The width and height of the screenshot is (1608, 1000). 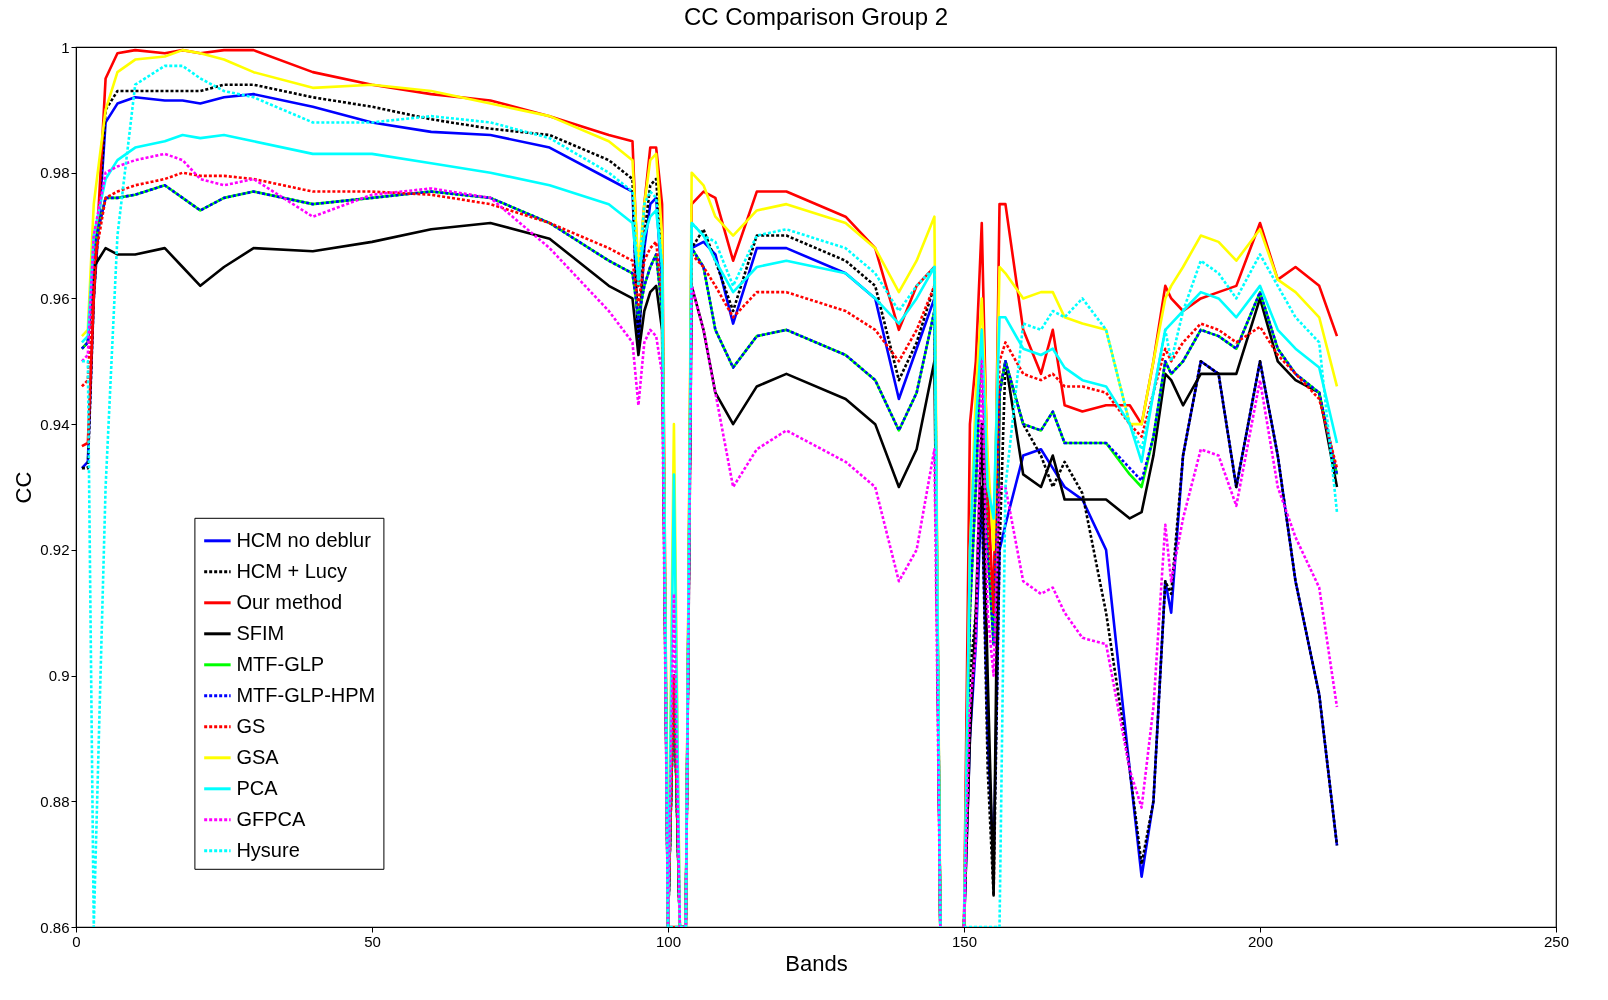 What do you see at coordinates (76, 941) in the screenshot?
I see `x-tick-label: 0` at bounding box center [76, 941].